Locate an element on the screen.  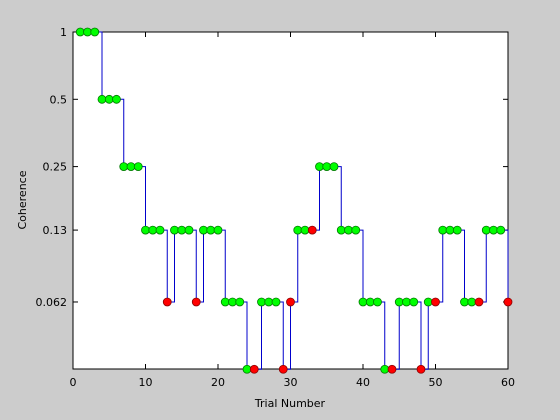
y-tick-label: 1 is located at coordinates (63, 32).